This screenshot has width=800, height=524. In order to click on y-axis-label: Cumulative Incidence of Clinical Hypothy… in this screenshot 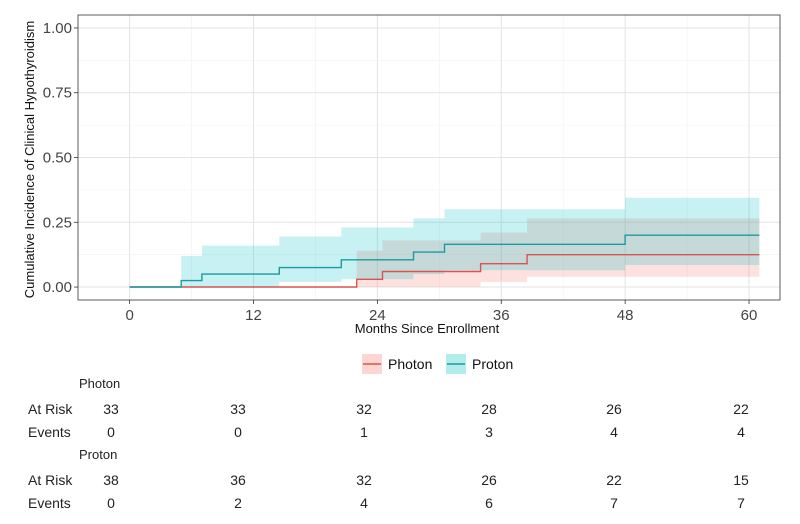, I will do `click(29, 159)`.